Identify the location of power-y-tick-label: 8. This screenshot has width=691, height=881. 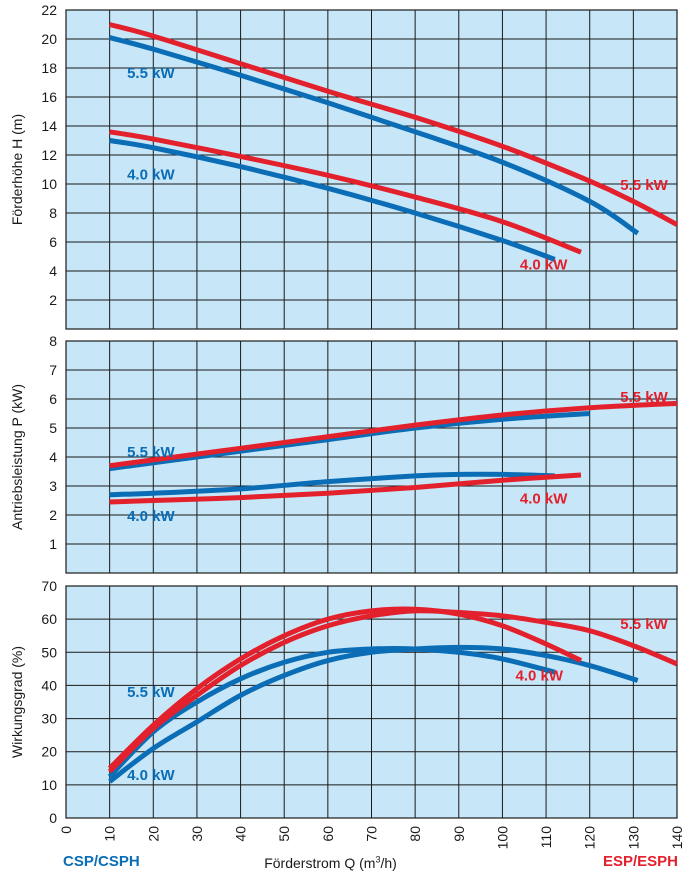
(53, 341).